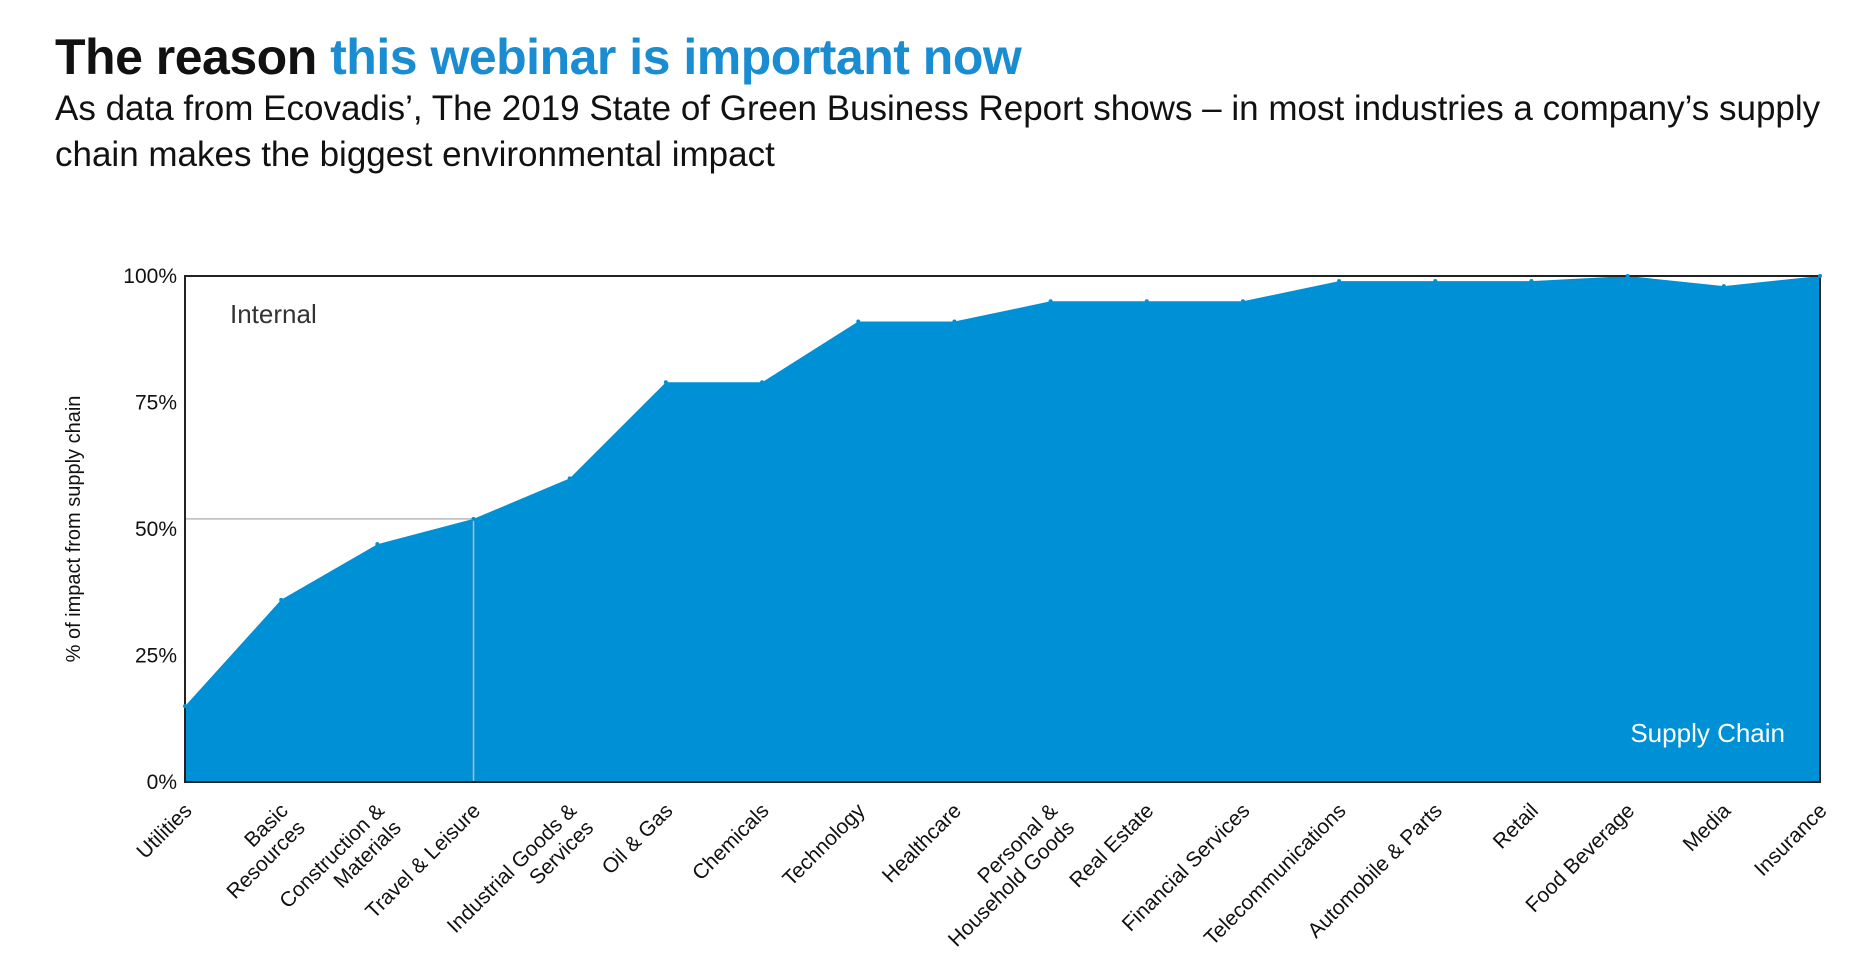 The image size is (1867, 962). What do you see at coordinates (156, 403) in the screenshot?
I see `y-tick-label: 75%` at bounding box center [156, 403].